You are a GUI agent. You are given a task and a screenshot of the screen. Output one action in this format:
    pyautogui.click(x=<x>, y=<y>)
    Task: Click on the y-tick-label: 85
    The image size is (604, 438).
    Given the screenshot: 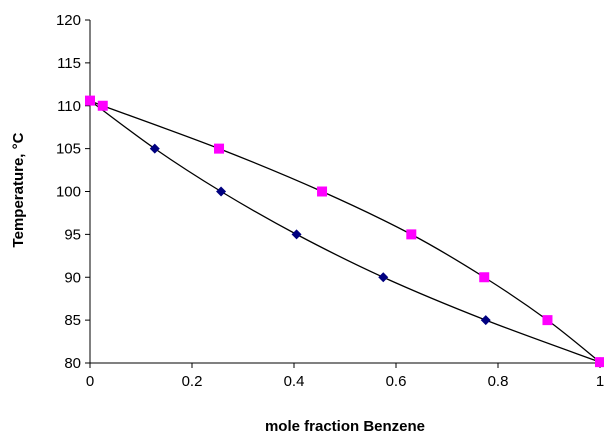 What is the action you would take?
    pyautogui.click(x=72, y=320)
    